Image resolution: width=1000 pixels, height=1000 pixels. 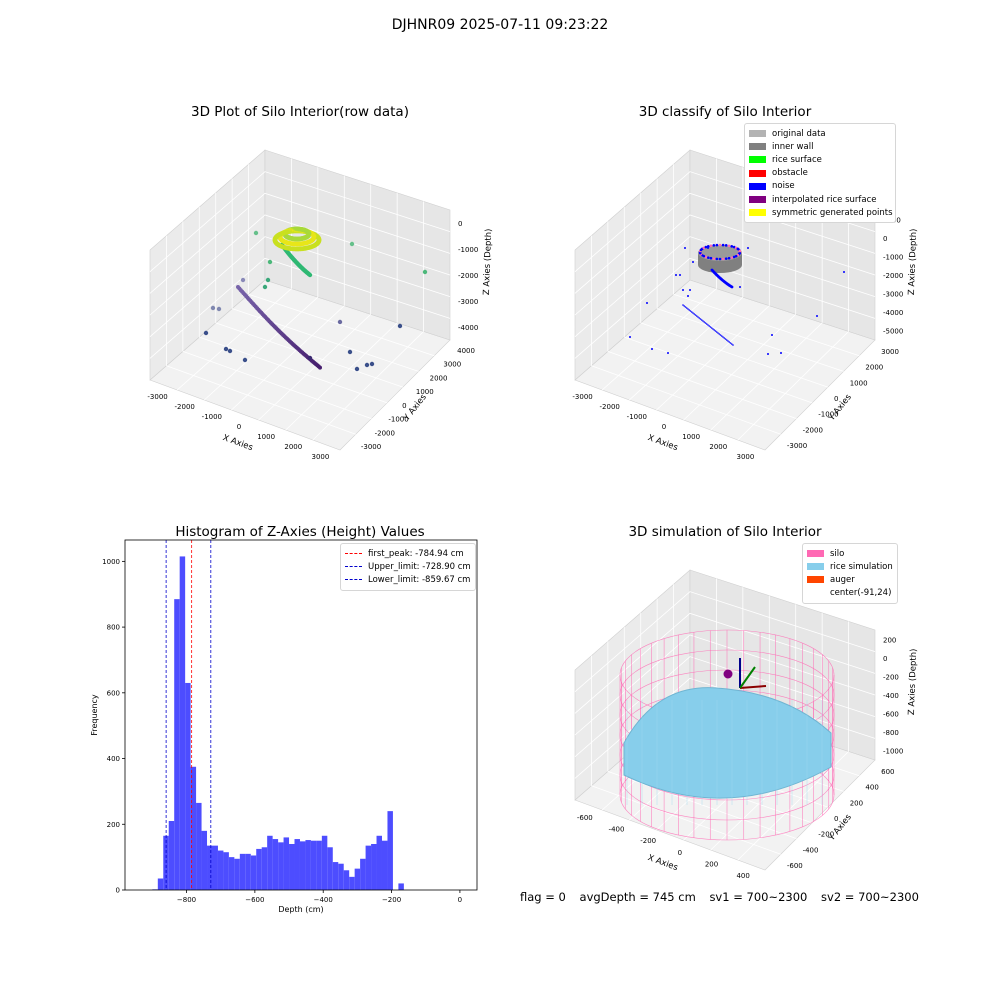 What do you see at coordinates (797, 446) in the screenshot?
I see `p2-ytick-label: -3000` at bounding box center [797, 446].